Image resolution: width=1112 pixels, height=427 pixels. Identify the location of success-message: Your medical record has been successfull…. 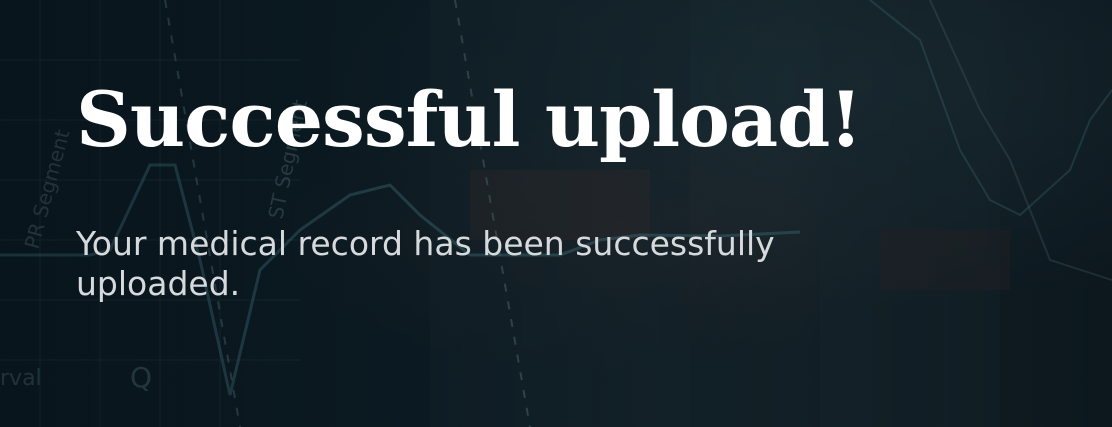
(425, 263).